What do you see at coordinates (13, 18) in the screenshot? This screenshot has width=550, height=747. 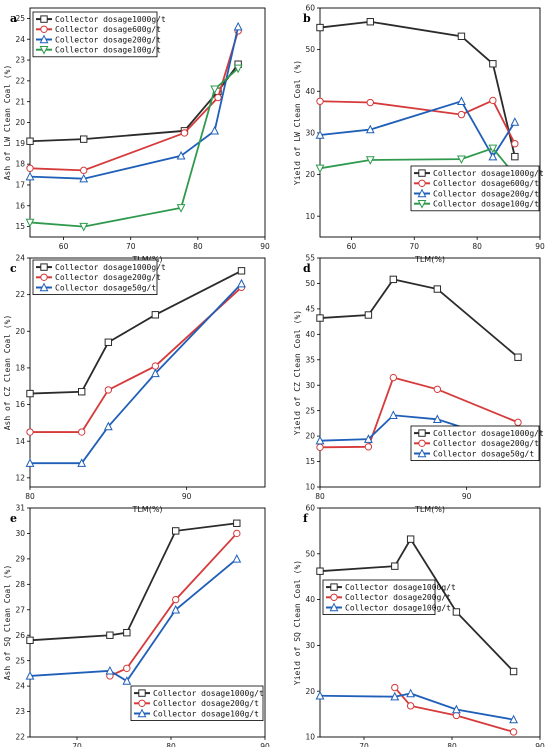 I see `panel-label: a` at bounding box center [13, 18].